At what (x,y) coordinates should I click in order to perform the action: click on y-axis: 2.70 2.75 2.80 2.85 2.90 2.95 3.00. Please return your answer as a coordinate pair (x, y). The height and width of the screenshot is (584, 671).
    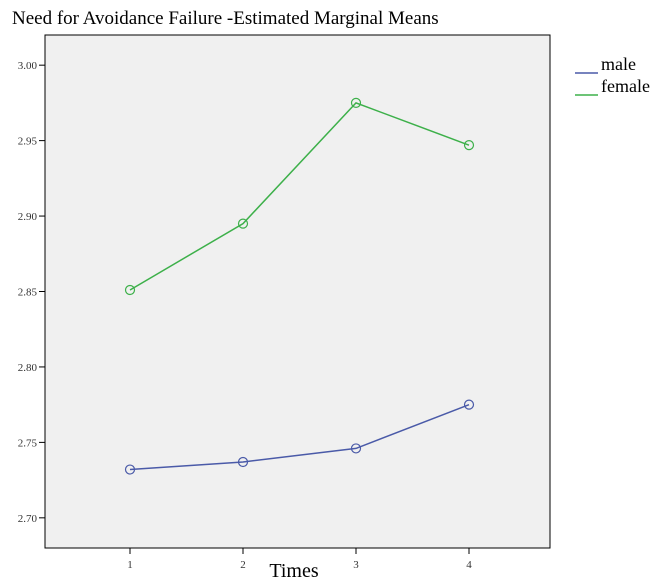
    Looking at the image, I should click on (31, 292).